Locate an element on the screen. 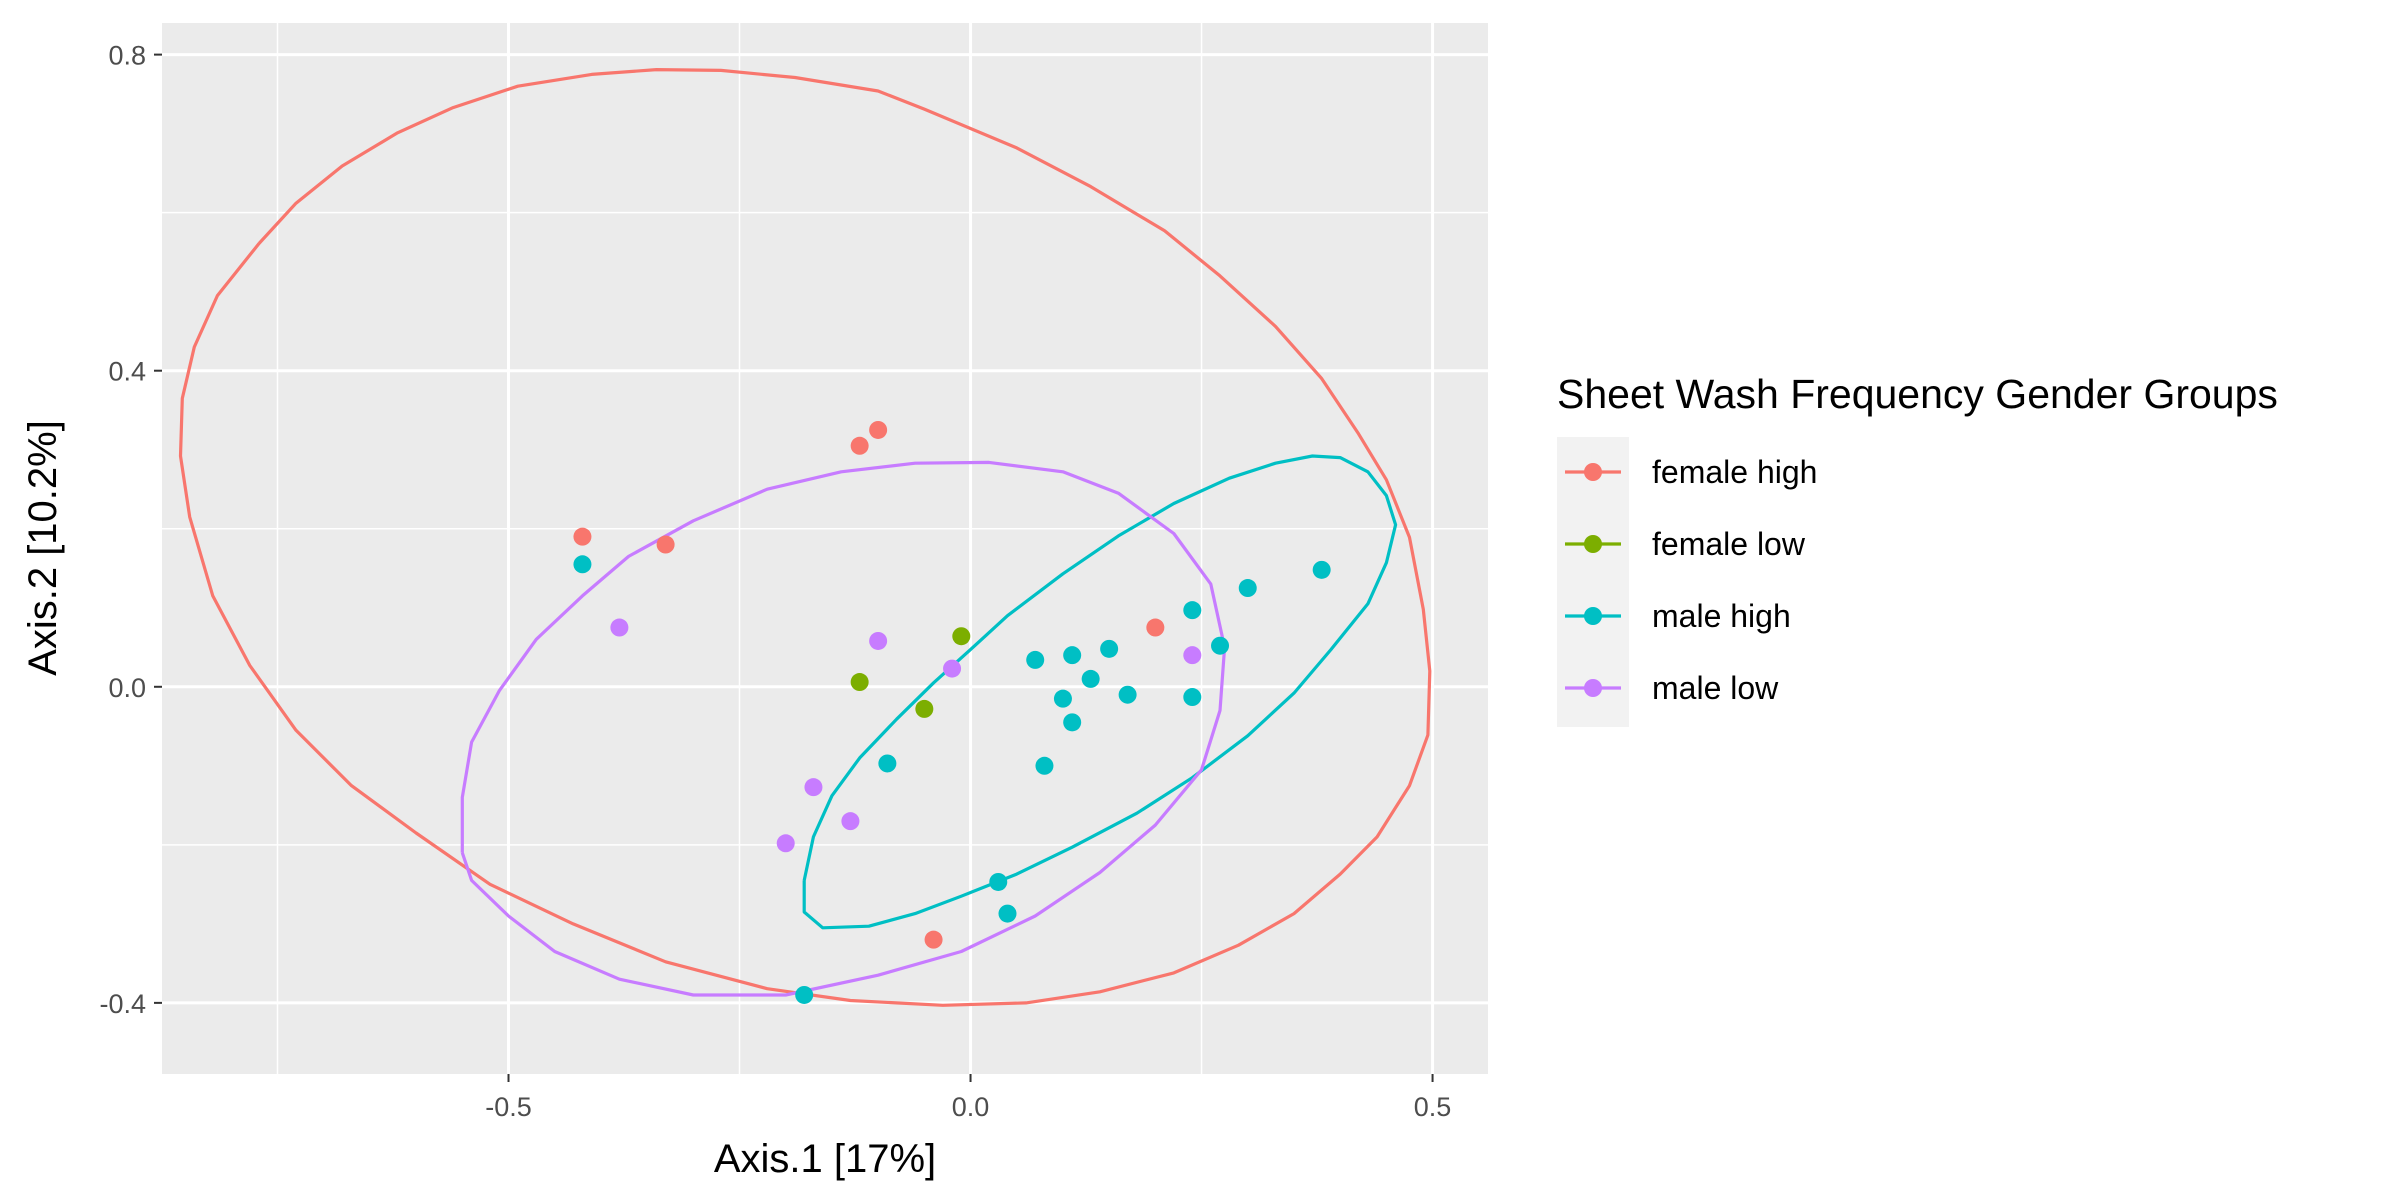  y-tick-label-0: -0.4 is located at coordinates (122, 1004).